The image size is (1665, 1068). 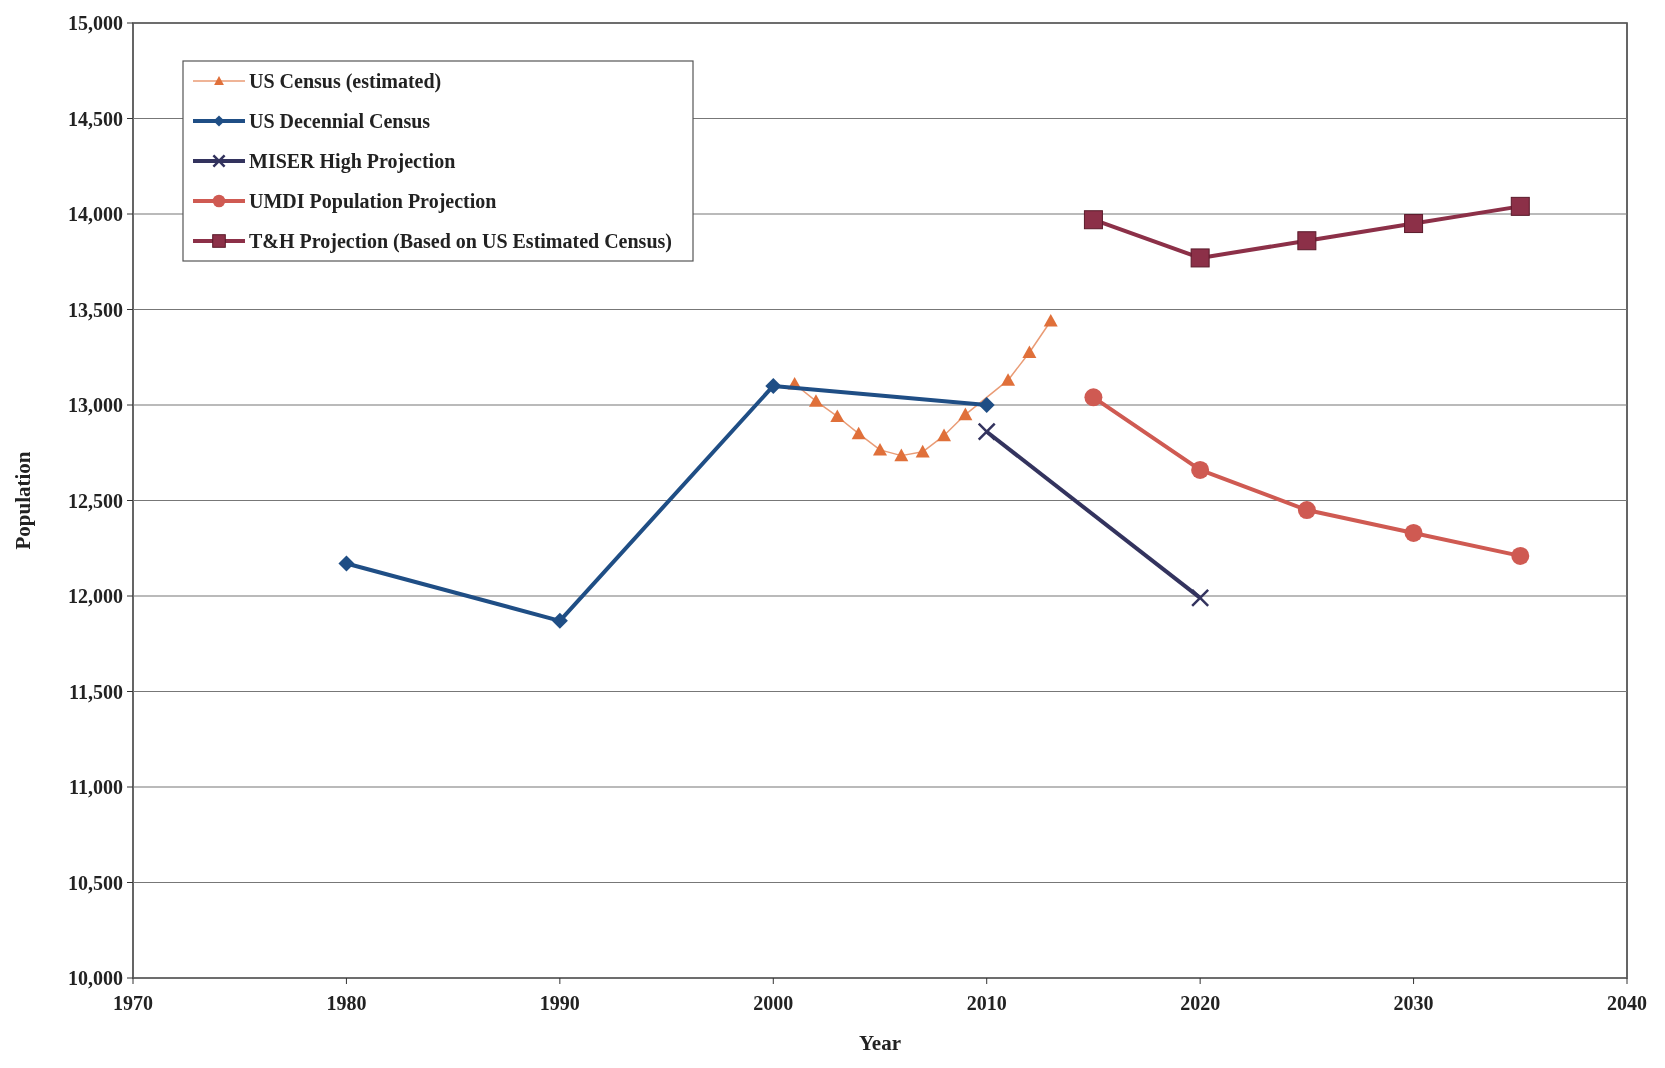 I want to click on y-tick-label: 13,500, so click(x=95, y=309).